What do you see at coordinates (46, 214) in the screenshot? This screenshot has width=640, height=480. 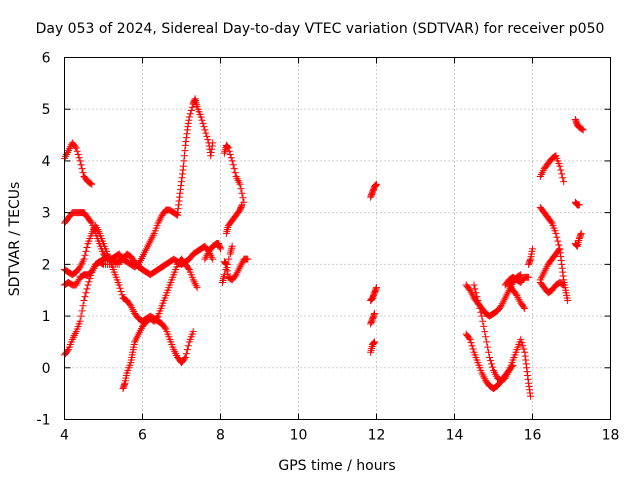 I see `y-tick-label: 3` at bounding box center [46, 214].